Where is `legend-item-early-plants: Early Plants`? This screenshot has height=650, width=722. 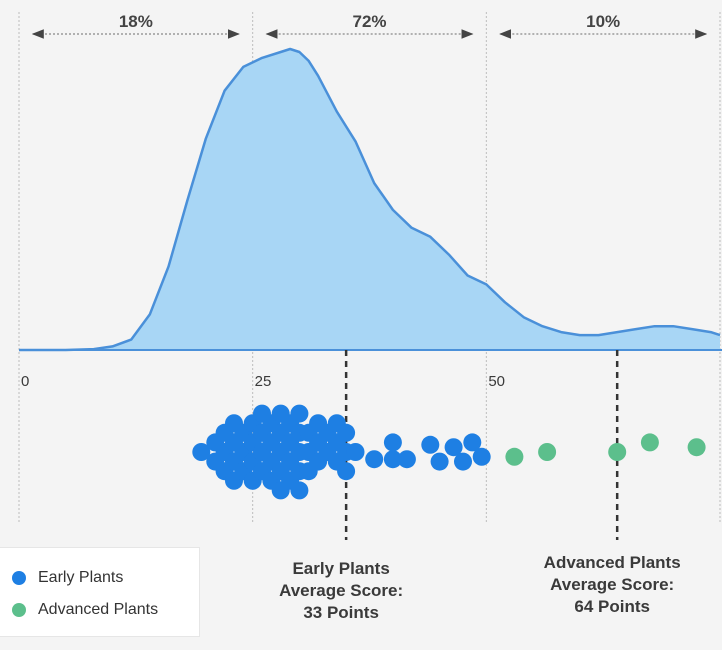 legend-item-early-plants: Early Plants is located at coordinates (67, 578).